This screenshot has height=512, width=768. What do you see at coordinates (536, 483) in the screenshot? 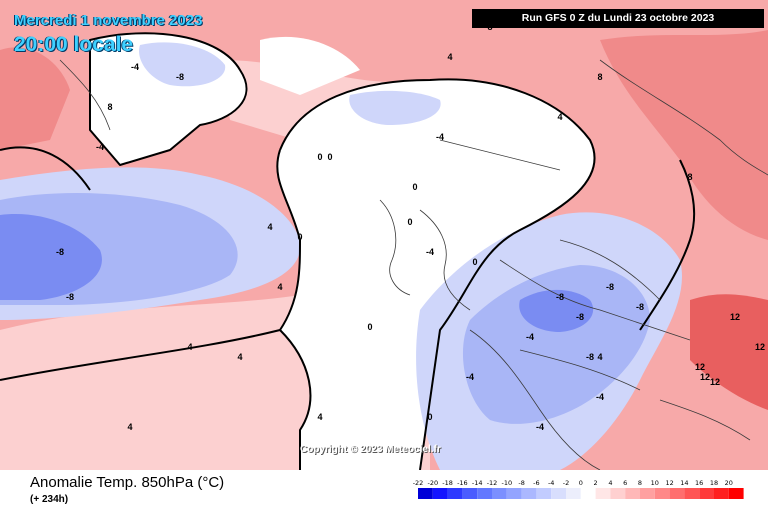
I see `scale-tick-label: -6` at bounding box center [536, 483].